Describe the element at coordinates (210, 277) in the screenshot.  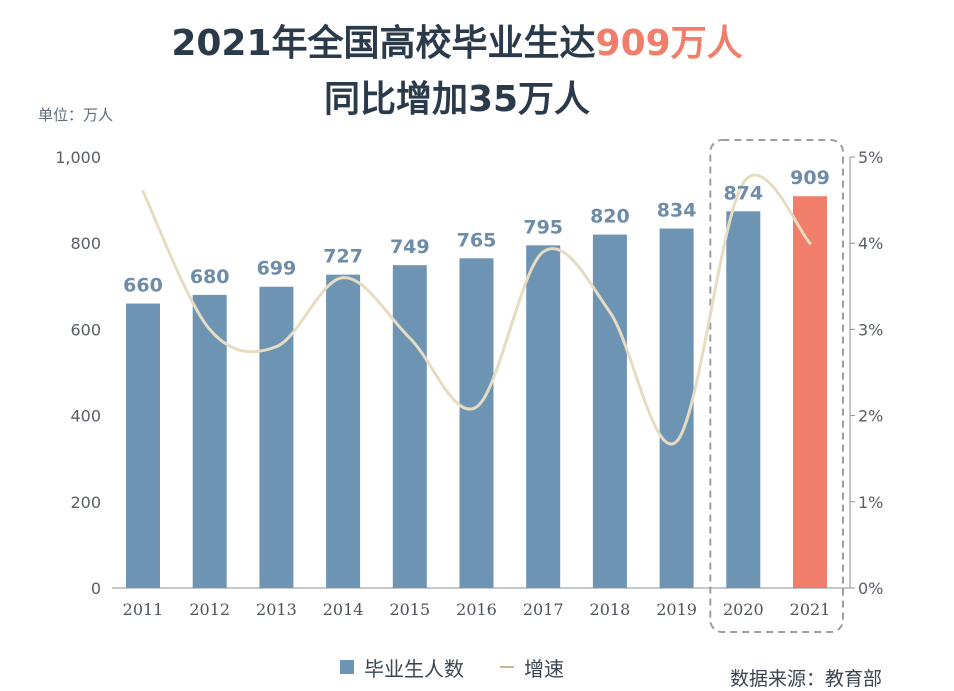
I see `bar-value-label: 680` at that location.